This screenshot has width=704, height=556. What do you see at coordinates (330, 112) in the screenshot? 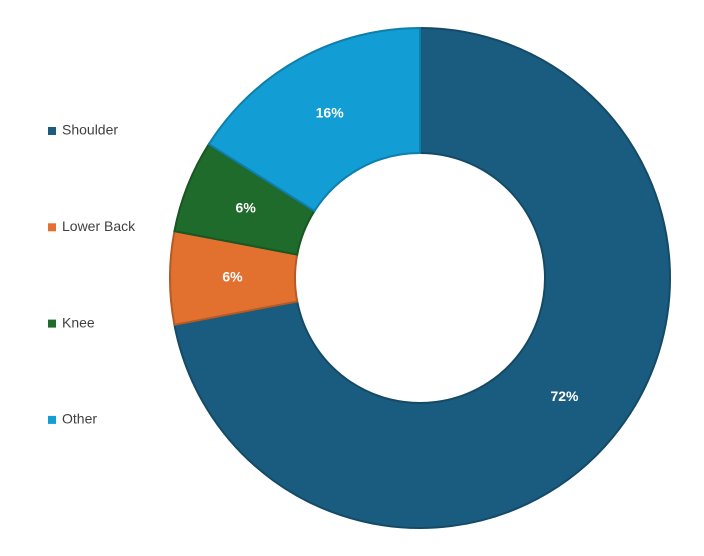
I see `data-label: 16%` at bounding box center [330, 112].